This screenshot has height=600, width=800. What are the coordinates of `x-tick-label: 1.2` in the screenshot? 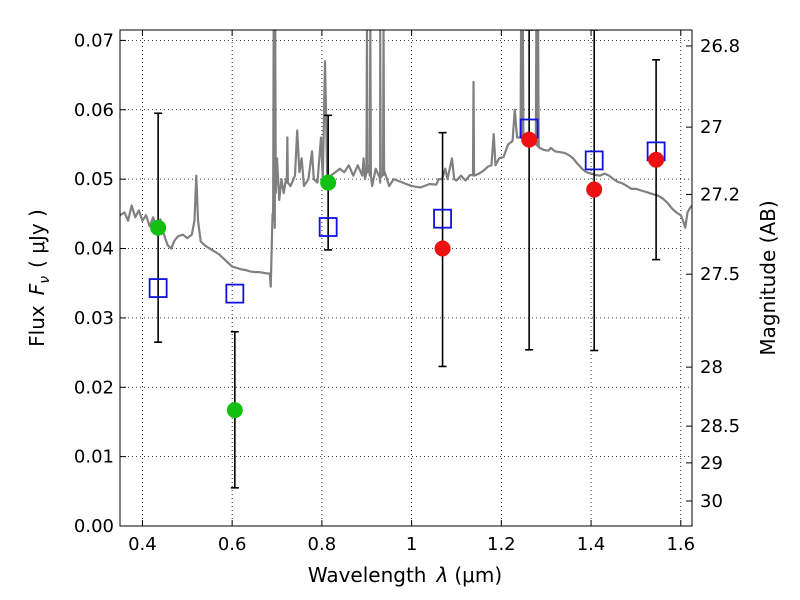 It's located at (501, 544).